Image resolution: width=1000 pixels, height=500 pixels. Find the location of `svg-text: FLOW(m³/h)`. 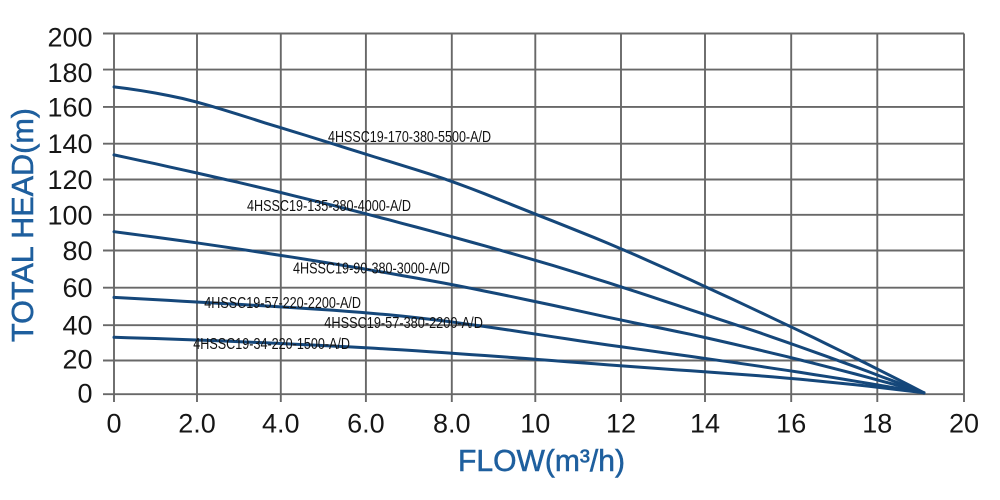

svg-text: FLOW(m³/h) is located at coordinates (541, 460).